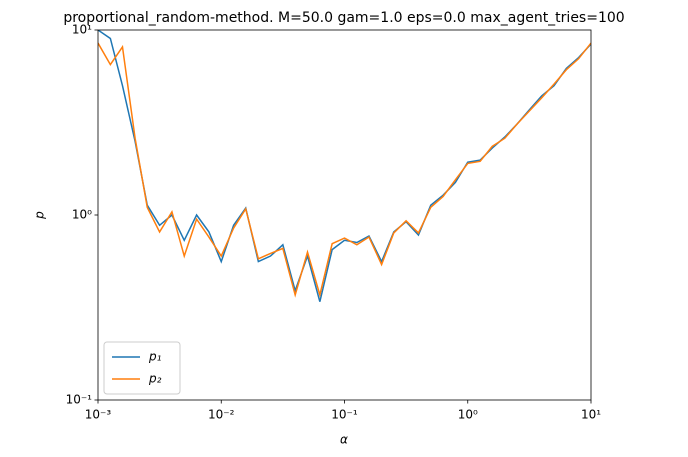 The width and height of the screenshot is (688, 457). Describe the element at coordinates (82, 215) in the screenshot. I see `y-tick-label: 10⁰` at that location.